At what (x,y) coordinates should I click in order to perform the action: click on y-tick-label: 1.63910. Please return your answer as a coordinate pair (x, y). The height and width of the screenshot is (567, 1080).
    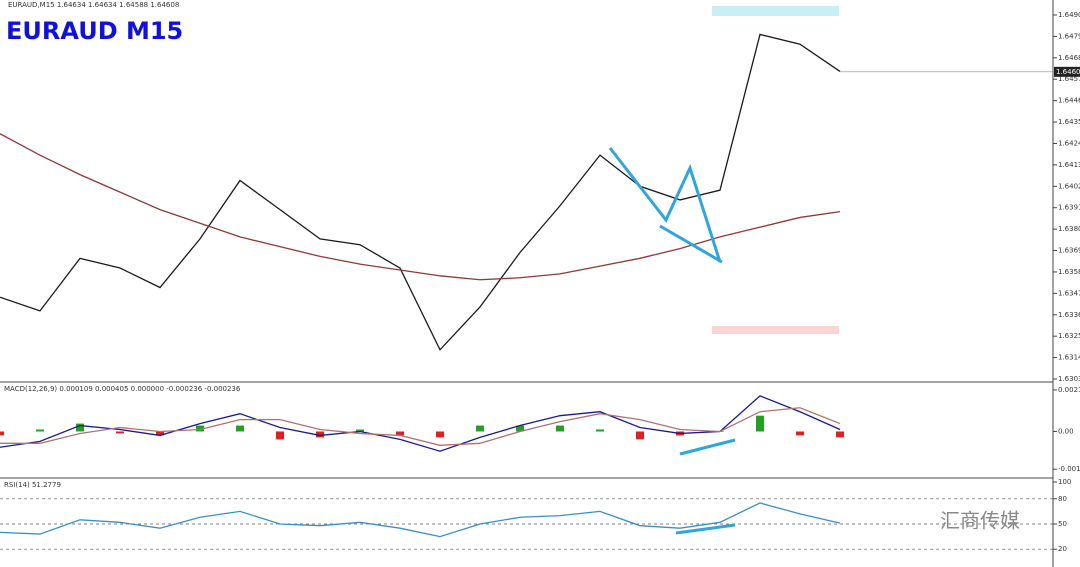
    Looking at the image, I should click on (1069, 208).